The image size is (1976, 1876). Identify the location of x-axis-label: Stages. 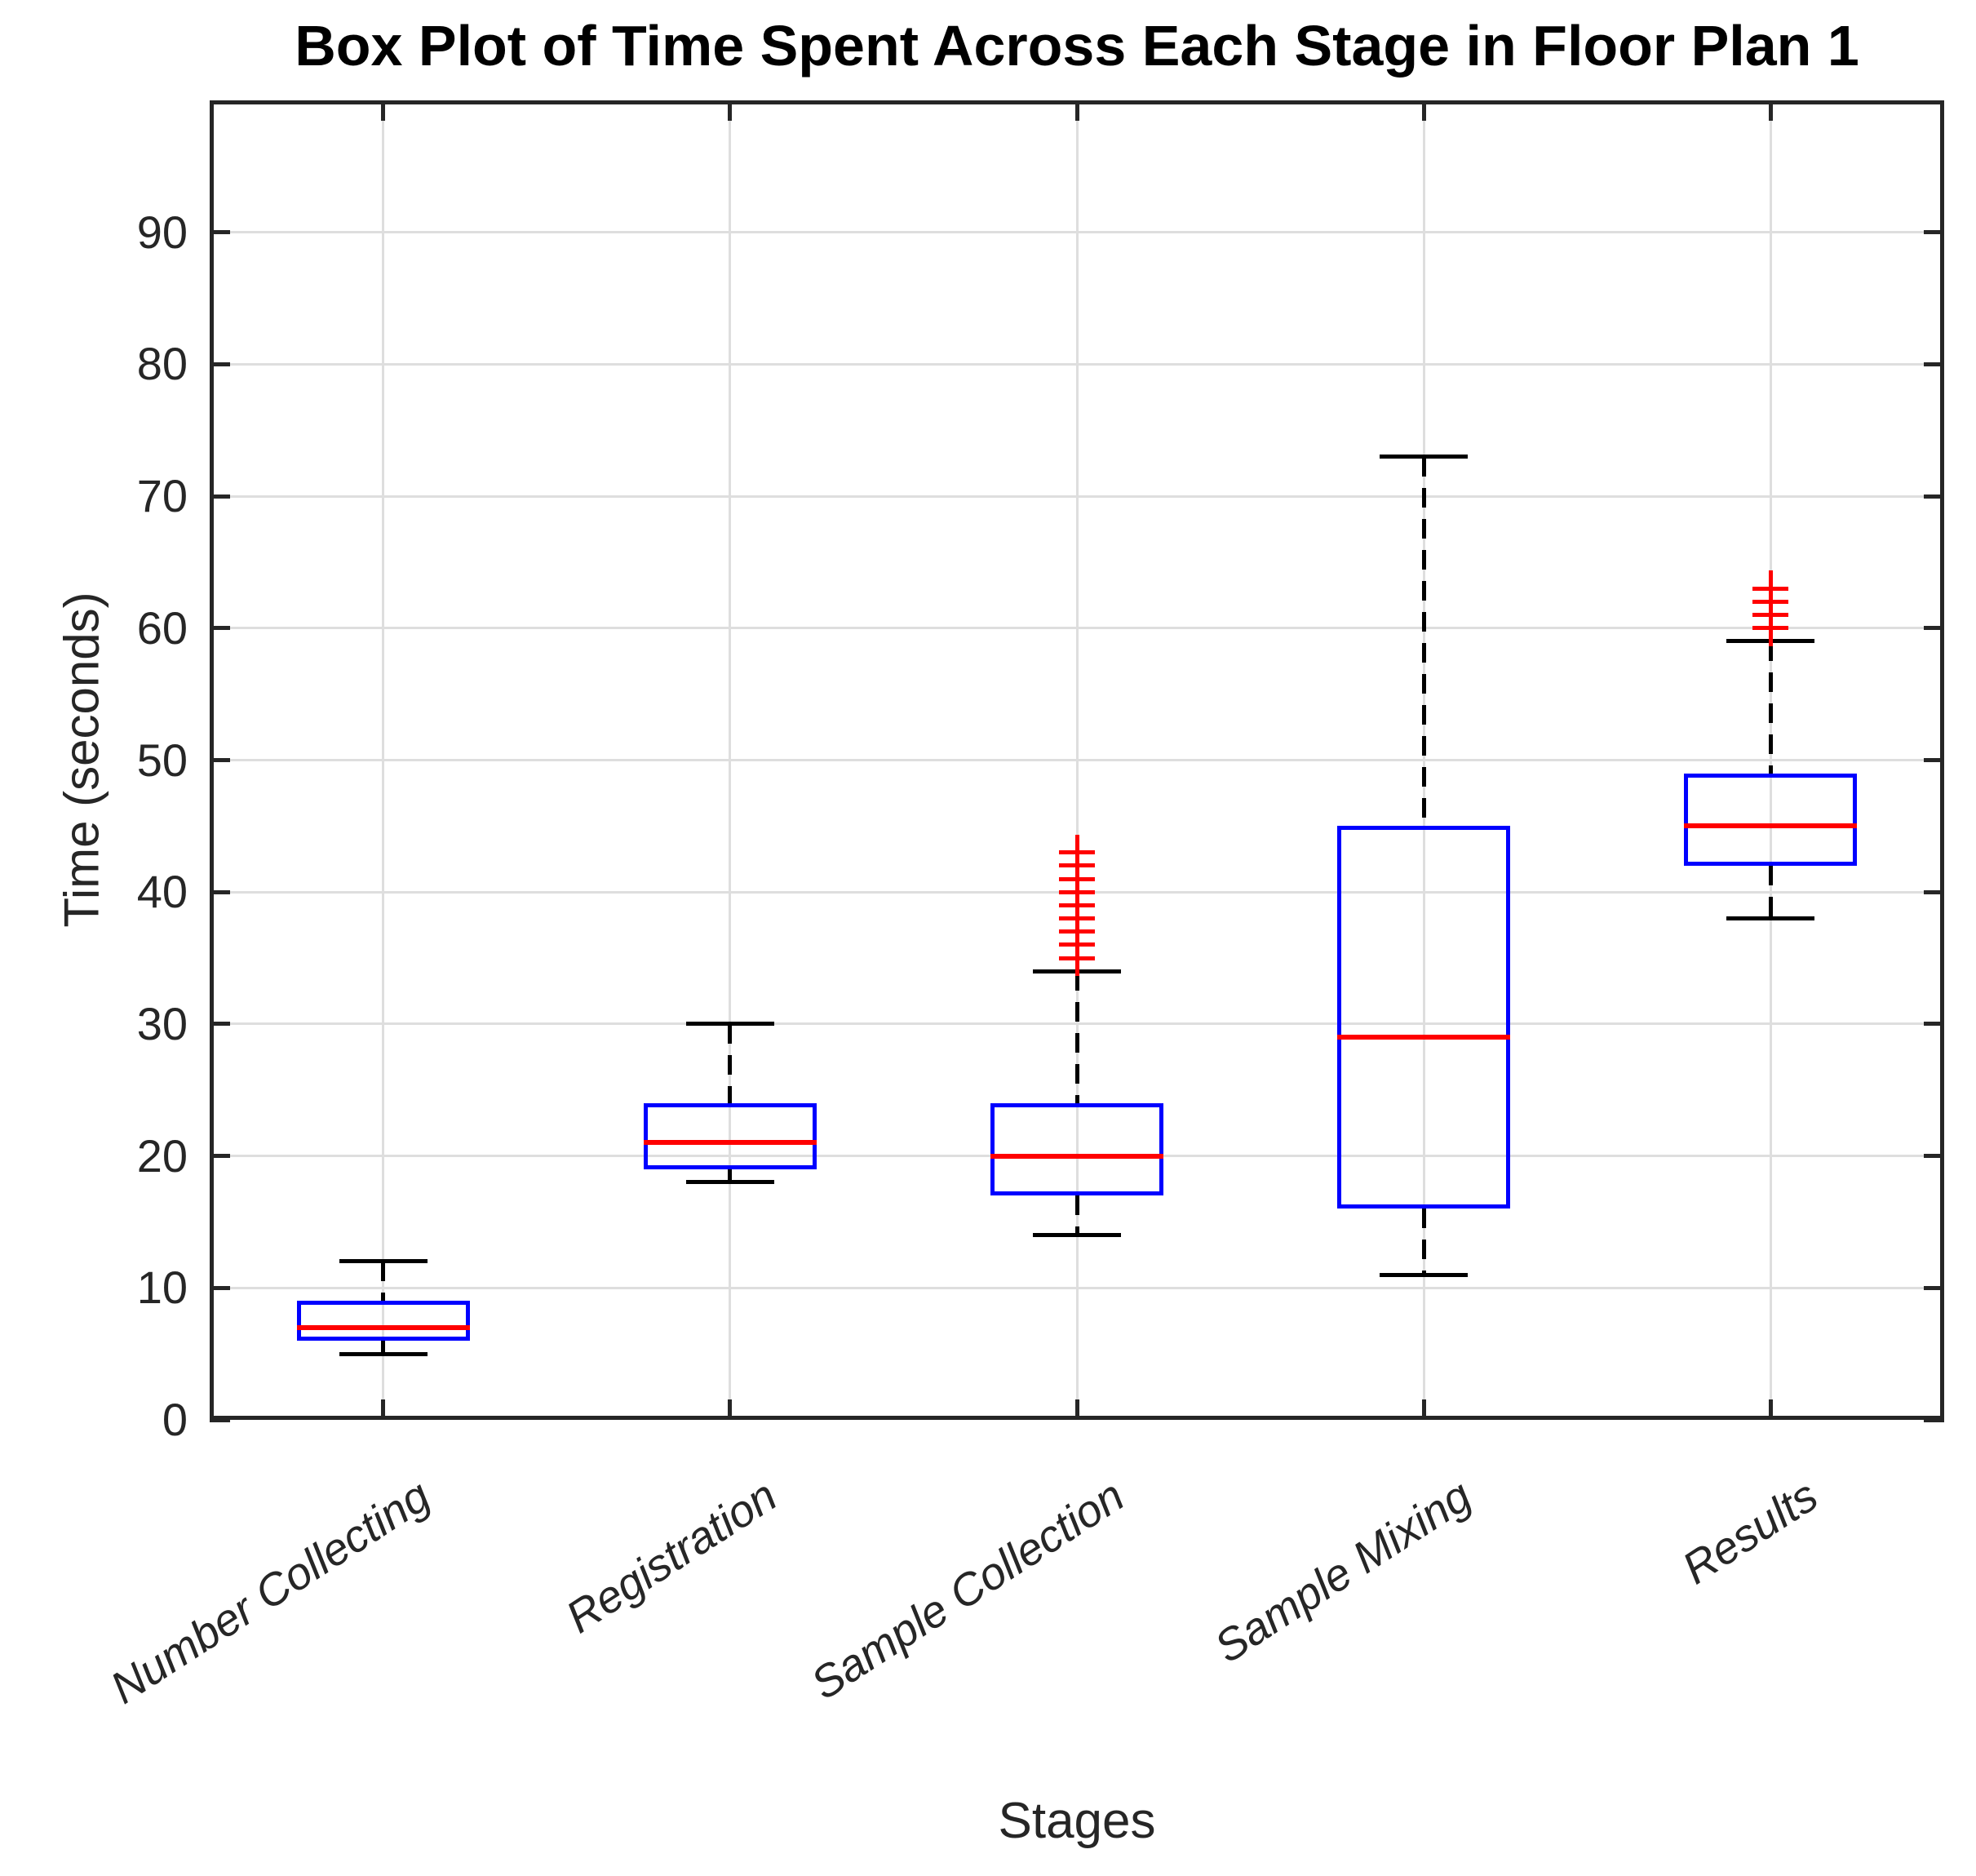
(1077, 1821).